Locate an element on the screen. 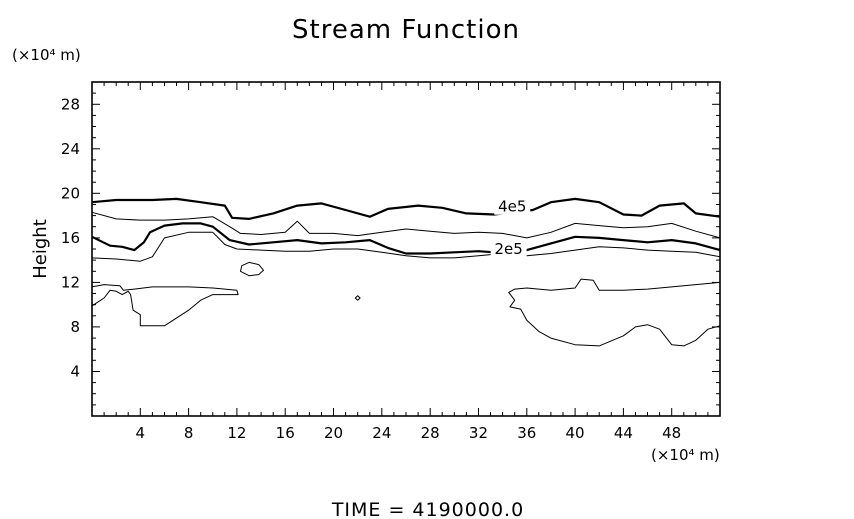 The width and height of the screenshot is (854, 519). y-tick-label: 24 is located at coordinates (70, 149).